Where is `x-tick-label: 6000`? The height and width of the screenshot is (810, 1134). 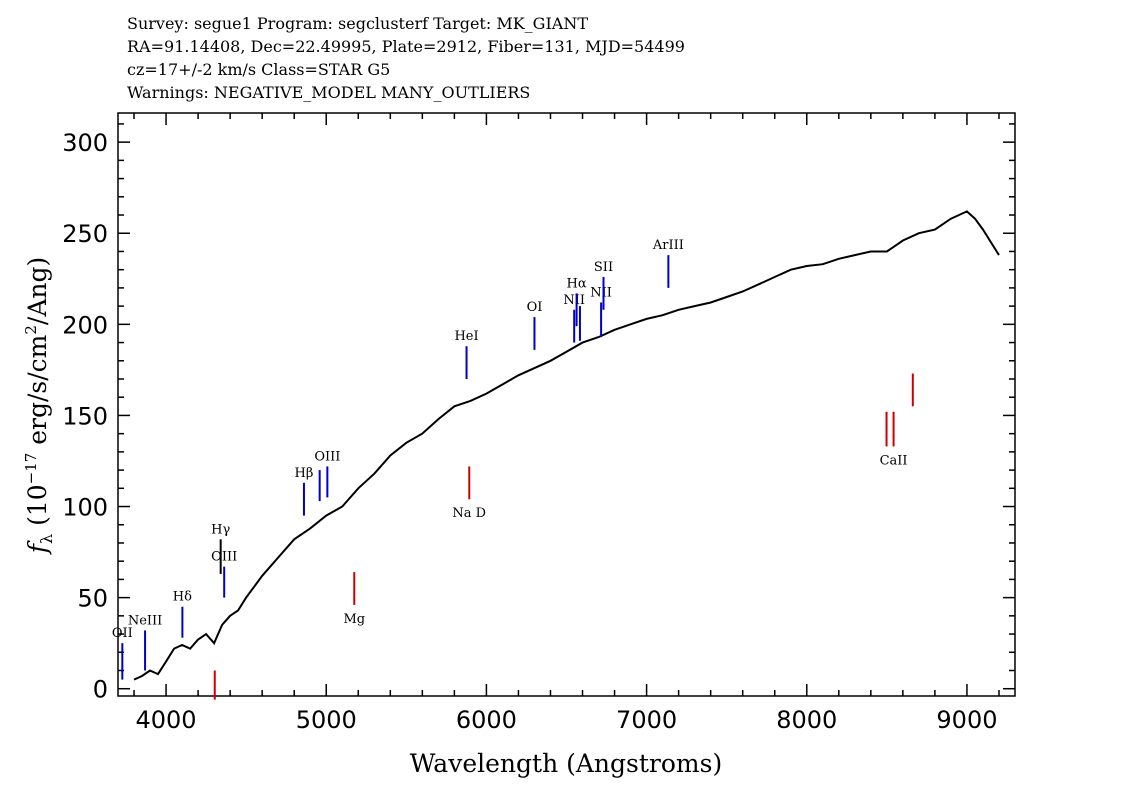
x-tick-label: 6000 is located at coordinates (486, 720).